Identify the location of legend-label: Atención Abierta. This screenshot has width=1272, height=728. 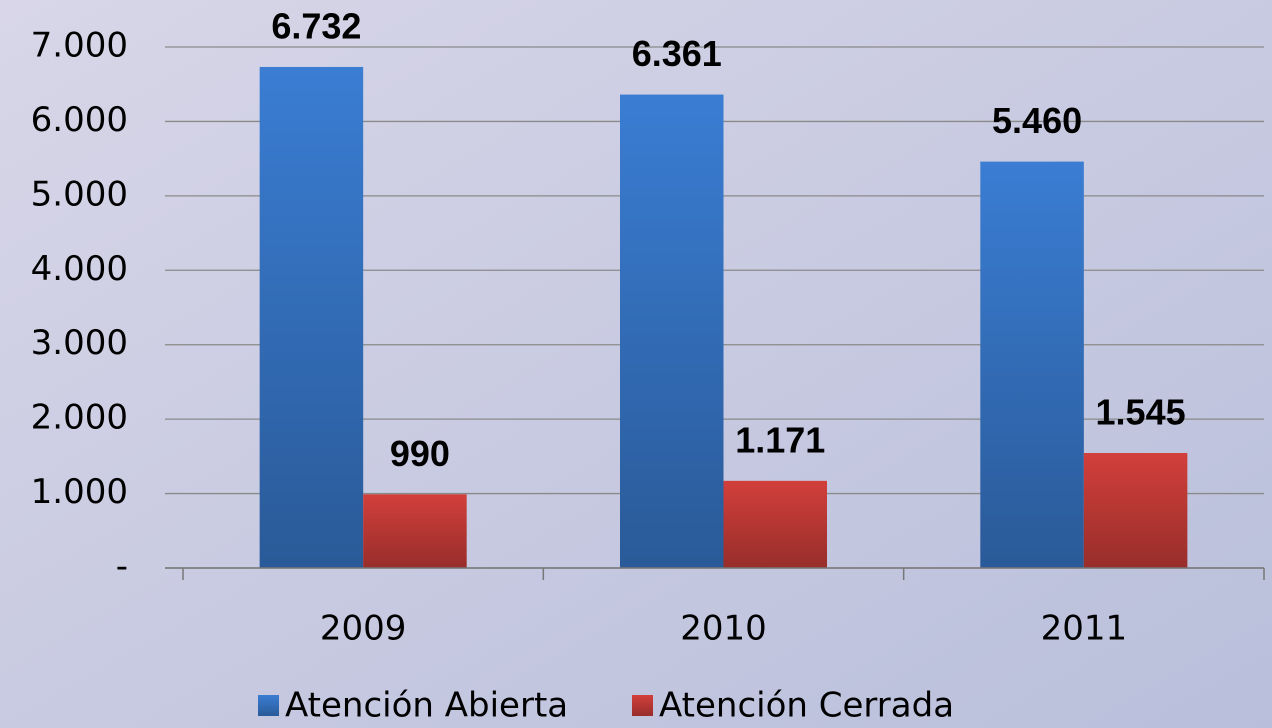
(426, 706).